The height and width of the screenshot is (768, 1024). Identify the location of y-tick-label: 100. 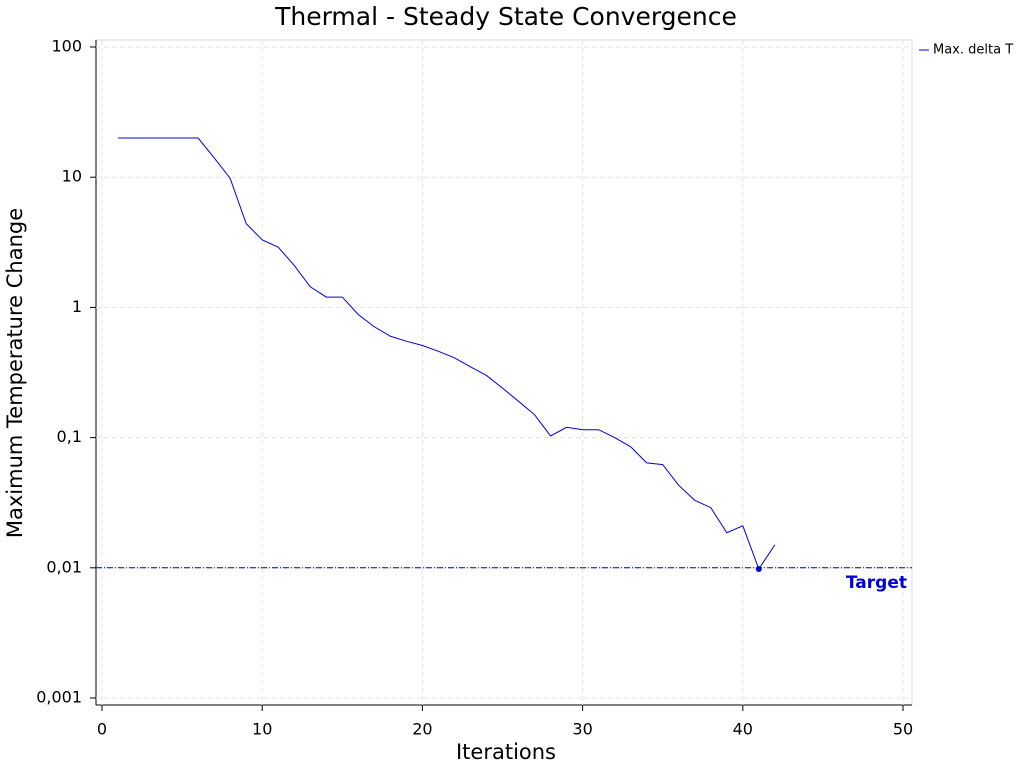
(66, 46).